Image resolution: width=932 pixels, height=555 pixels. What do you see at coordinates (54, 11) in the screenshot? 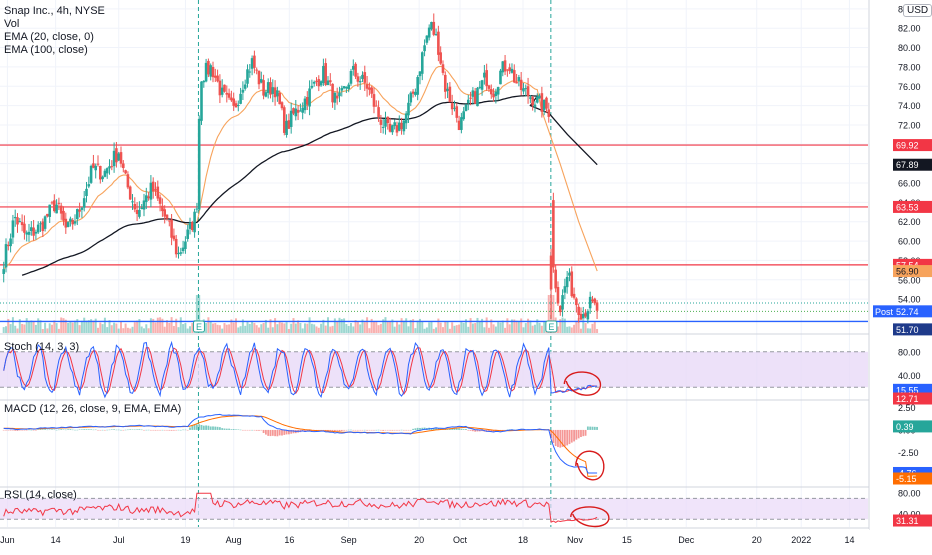
I see `symbol-title: Snap Inc., 4h, NYSE` at bounding box center [54, 11].